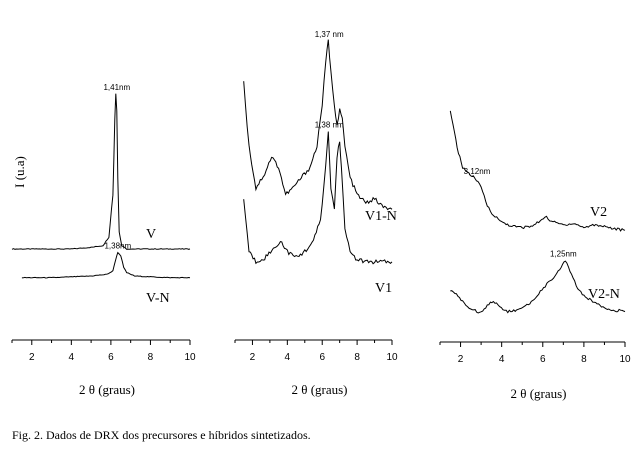 Image resolution: width=640 pixels, height=472 pixels. Describe the element at coordinates (381, 216) in the screenshot. I see `series-label: V1-N` at that location.